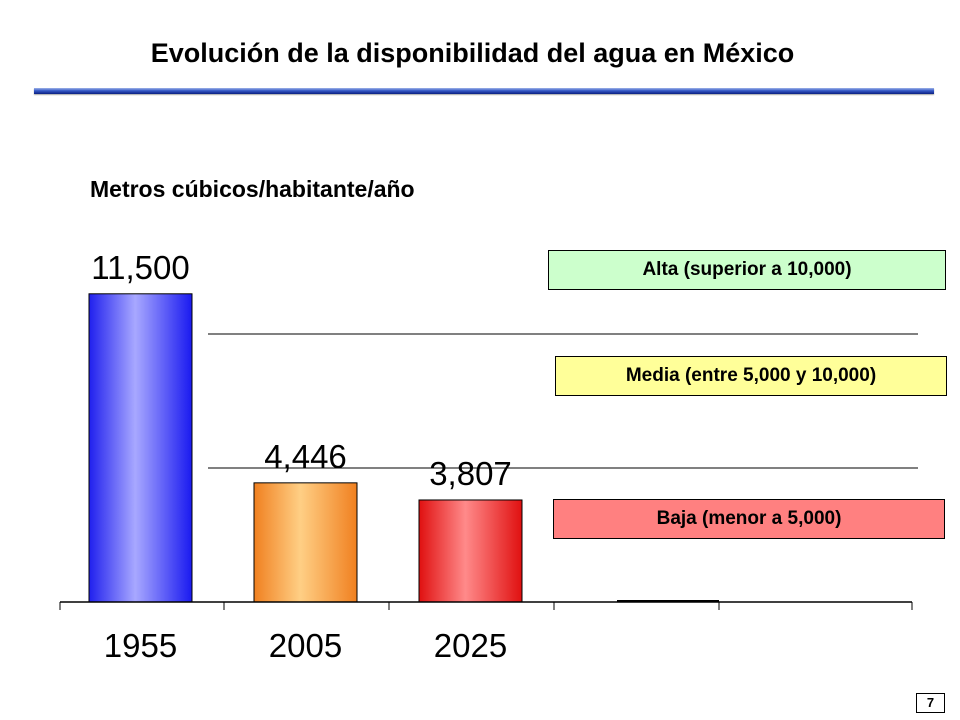 The image size is (960, 720). I want to click on bar-2005, so click(305, 542).